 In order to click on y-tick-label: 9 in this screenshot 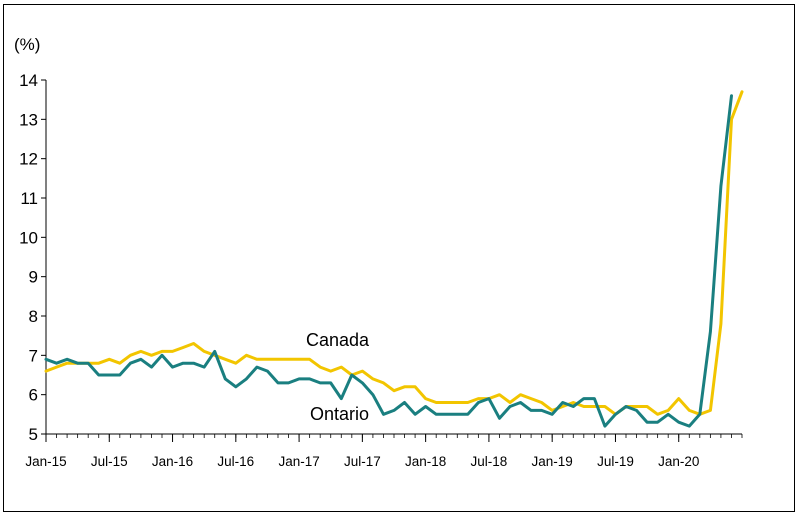, I will do `click(33, 277)`.